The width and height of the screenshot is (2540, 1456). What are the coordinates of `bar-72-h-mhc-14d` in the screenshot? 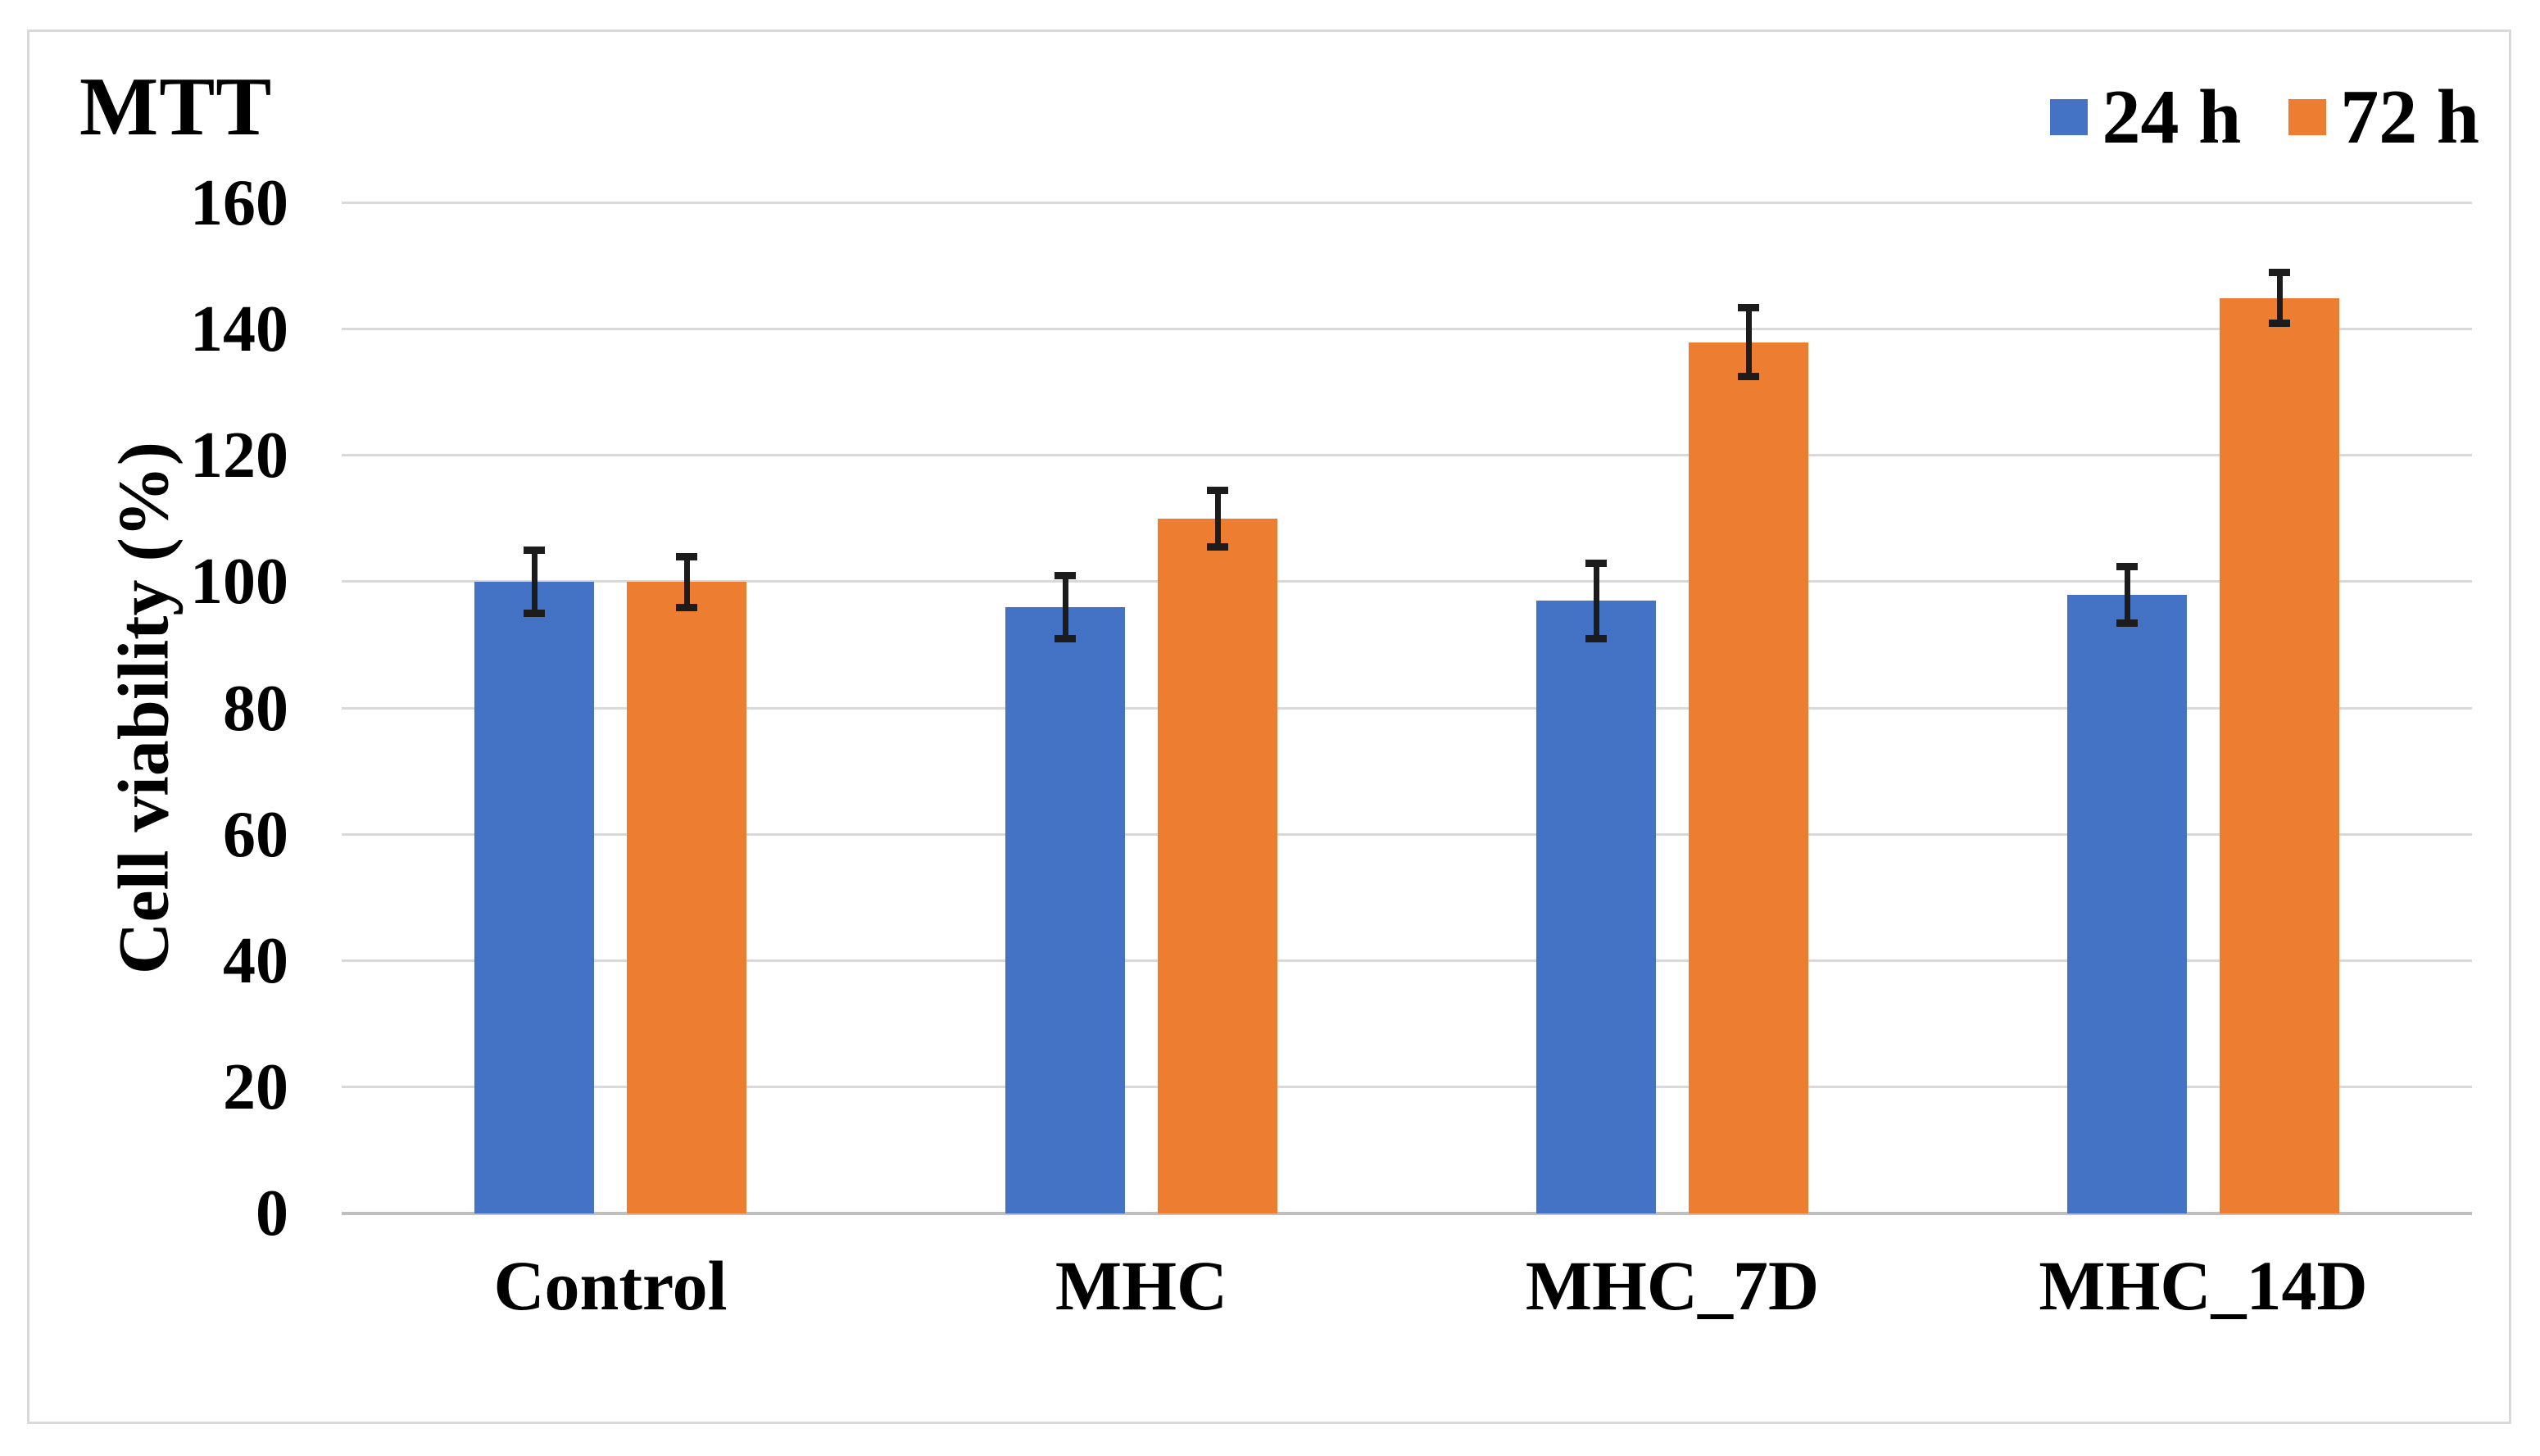 It's located at (2279, 755).